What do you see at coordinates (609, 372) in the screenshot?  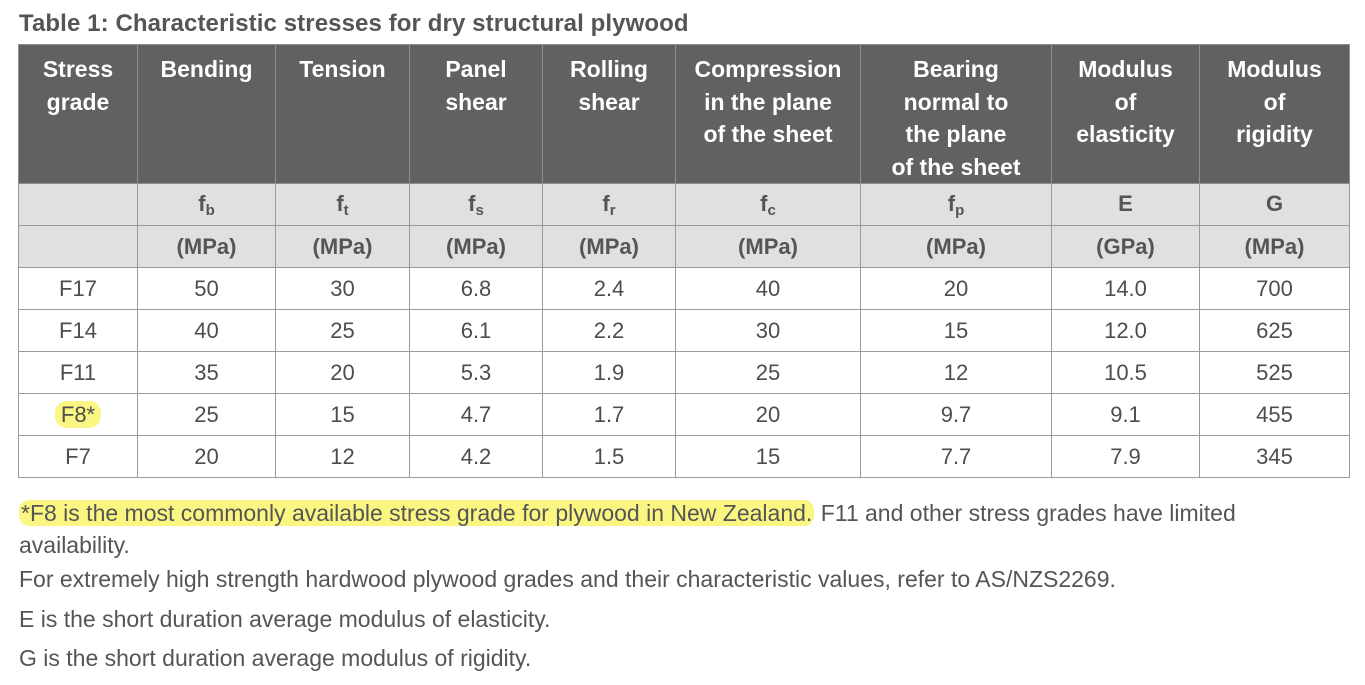 I see `value-cell: 1.9` at bounding box center [609, 372].